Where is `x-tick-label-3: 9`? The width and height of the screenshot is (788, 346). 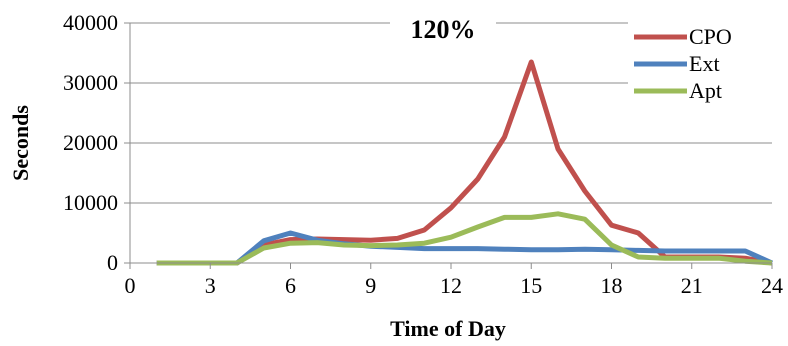
x-tick-label-3: 9 is located at coordinates (370, 285).